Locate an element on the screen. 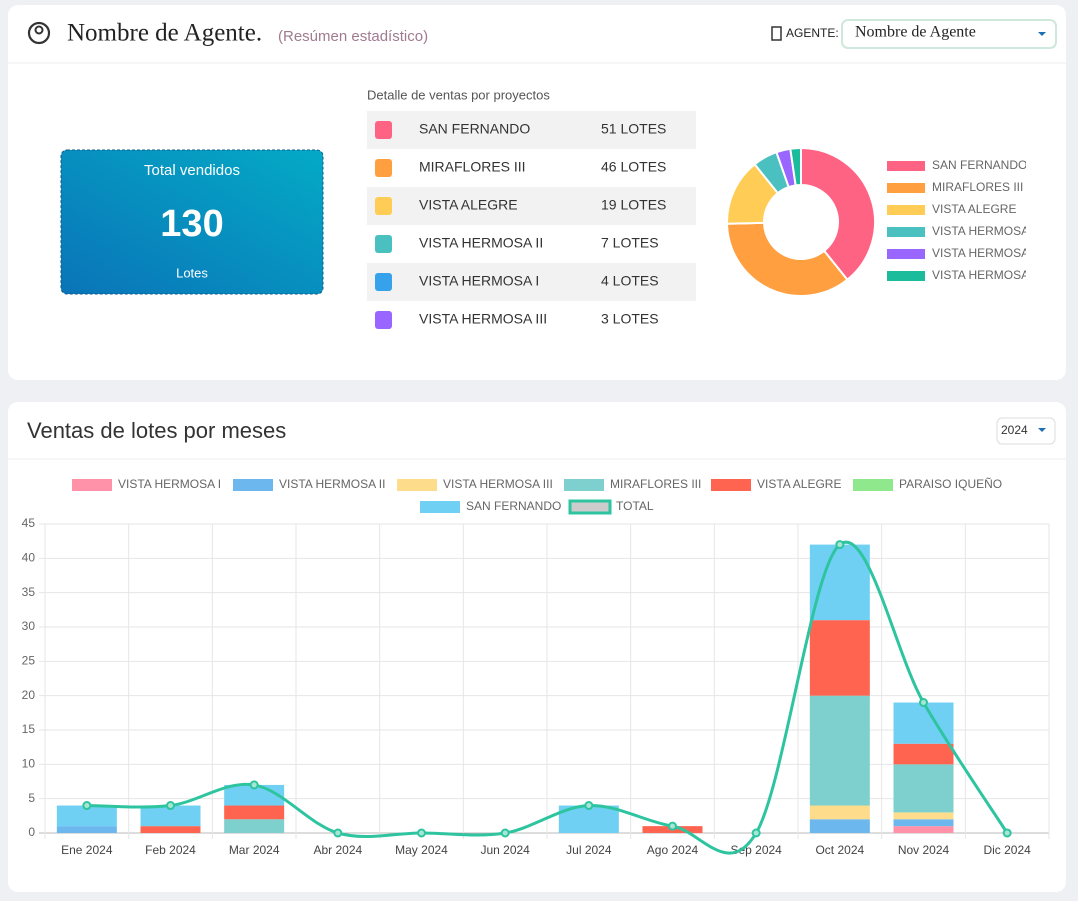 The image size is (1078, 901). y-tick-label: 10 is located at coordinates (29, 764).